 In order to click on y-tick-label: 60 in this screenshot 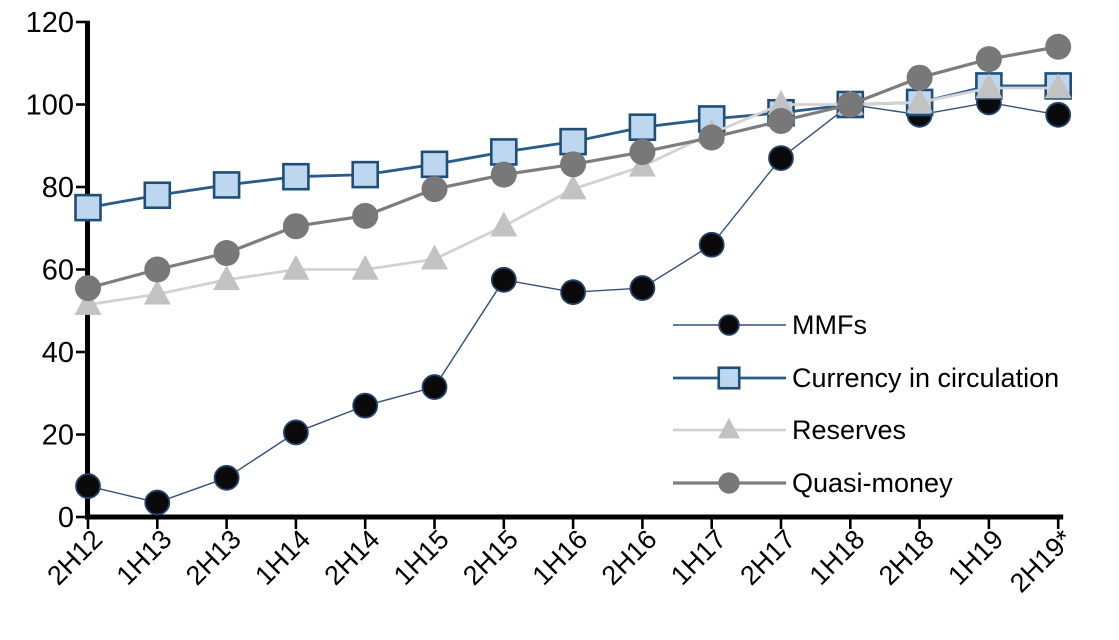, I will do `click(58, 271)`.